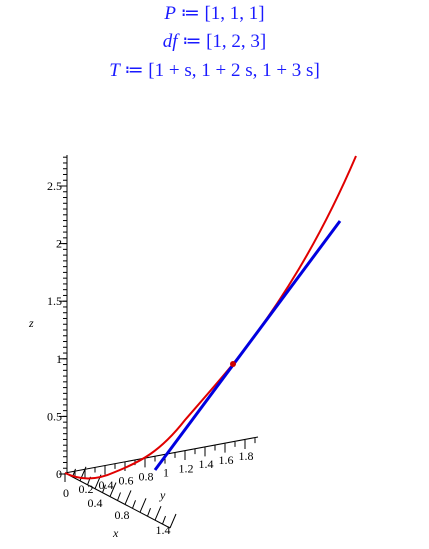  I want to click on math-line: T ≔ [1 + s, 1 + 2 s, 1 + 3 s], so click(214, 70).